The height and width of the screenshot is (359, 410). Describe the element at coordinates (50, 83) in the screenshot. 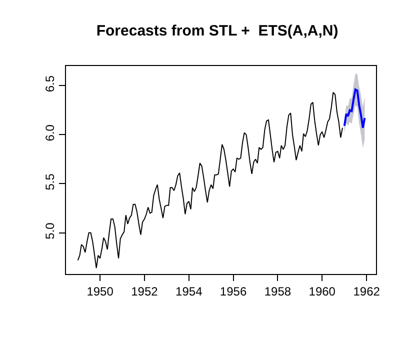

I see `y-tick-label: 6.5` at that location.